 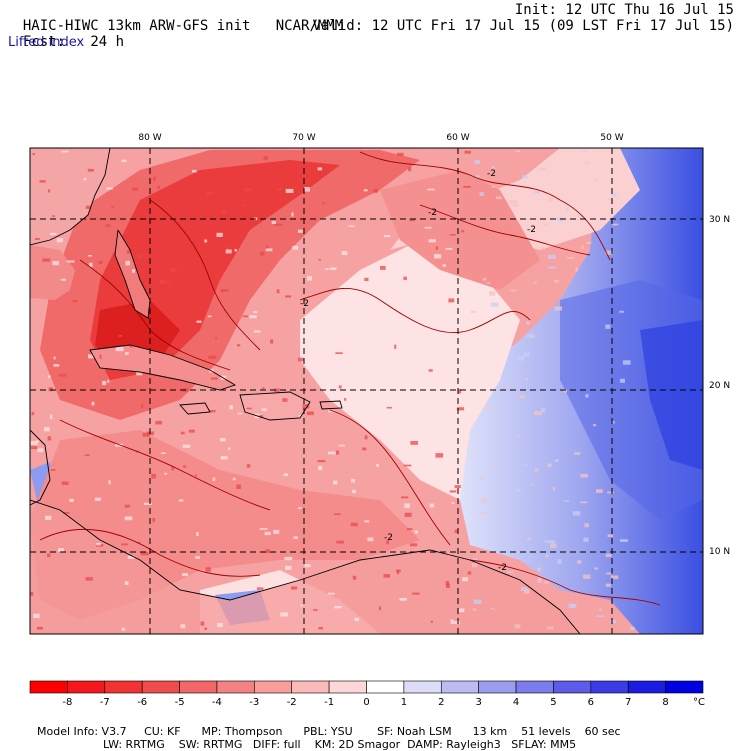 I want to click on colorbar-label: -2, so click(x=292, y=702).